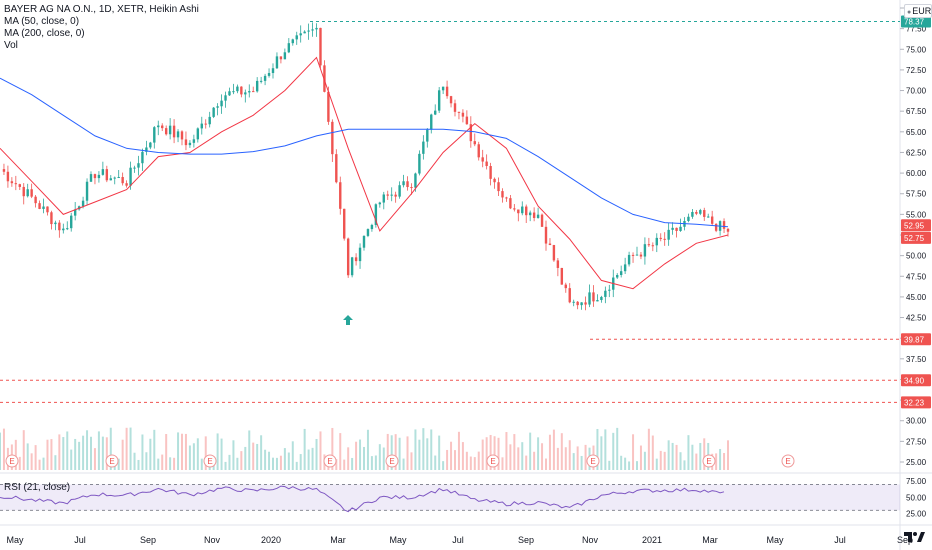 This screenshot has height=550, width=932. I want to click on time-tick-label: Jul, so click(80, 540).